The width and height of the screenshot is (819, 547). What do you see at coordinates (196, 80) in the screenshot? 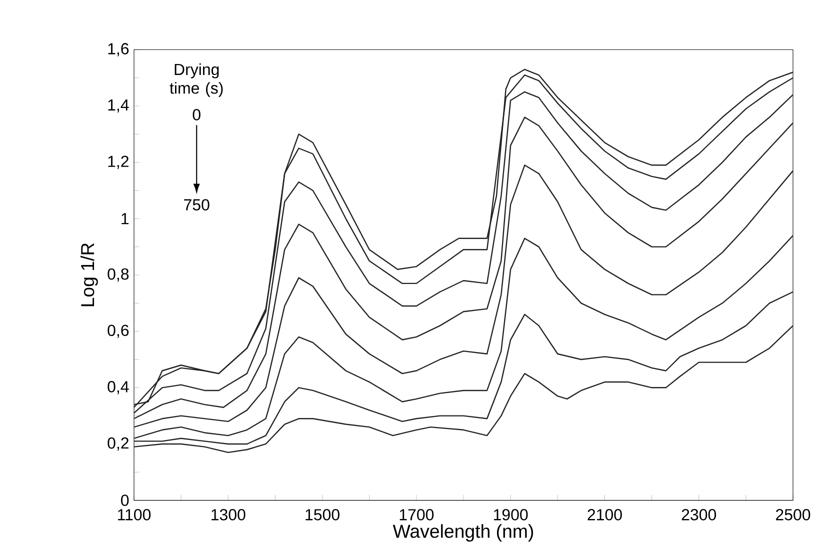
I see `annotation: Drying time (s)` at bounding box center [196, 80].